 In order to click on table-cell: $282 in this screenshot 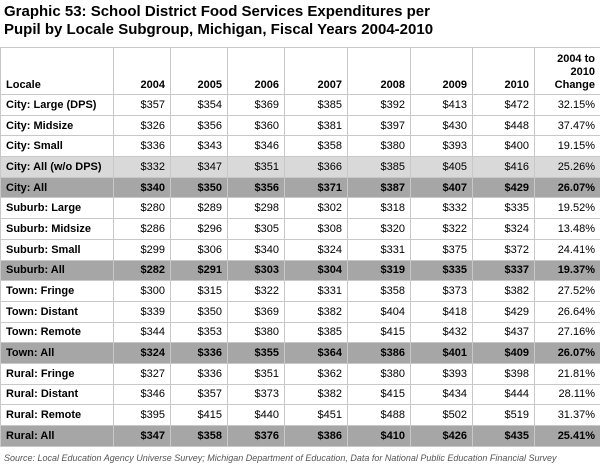, I will do `click(142, 270)`.